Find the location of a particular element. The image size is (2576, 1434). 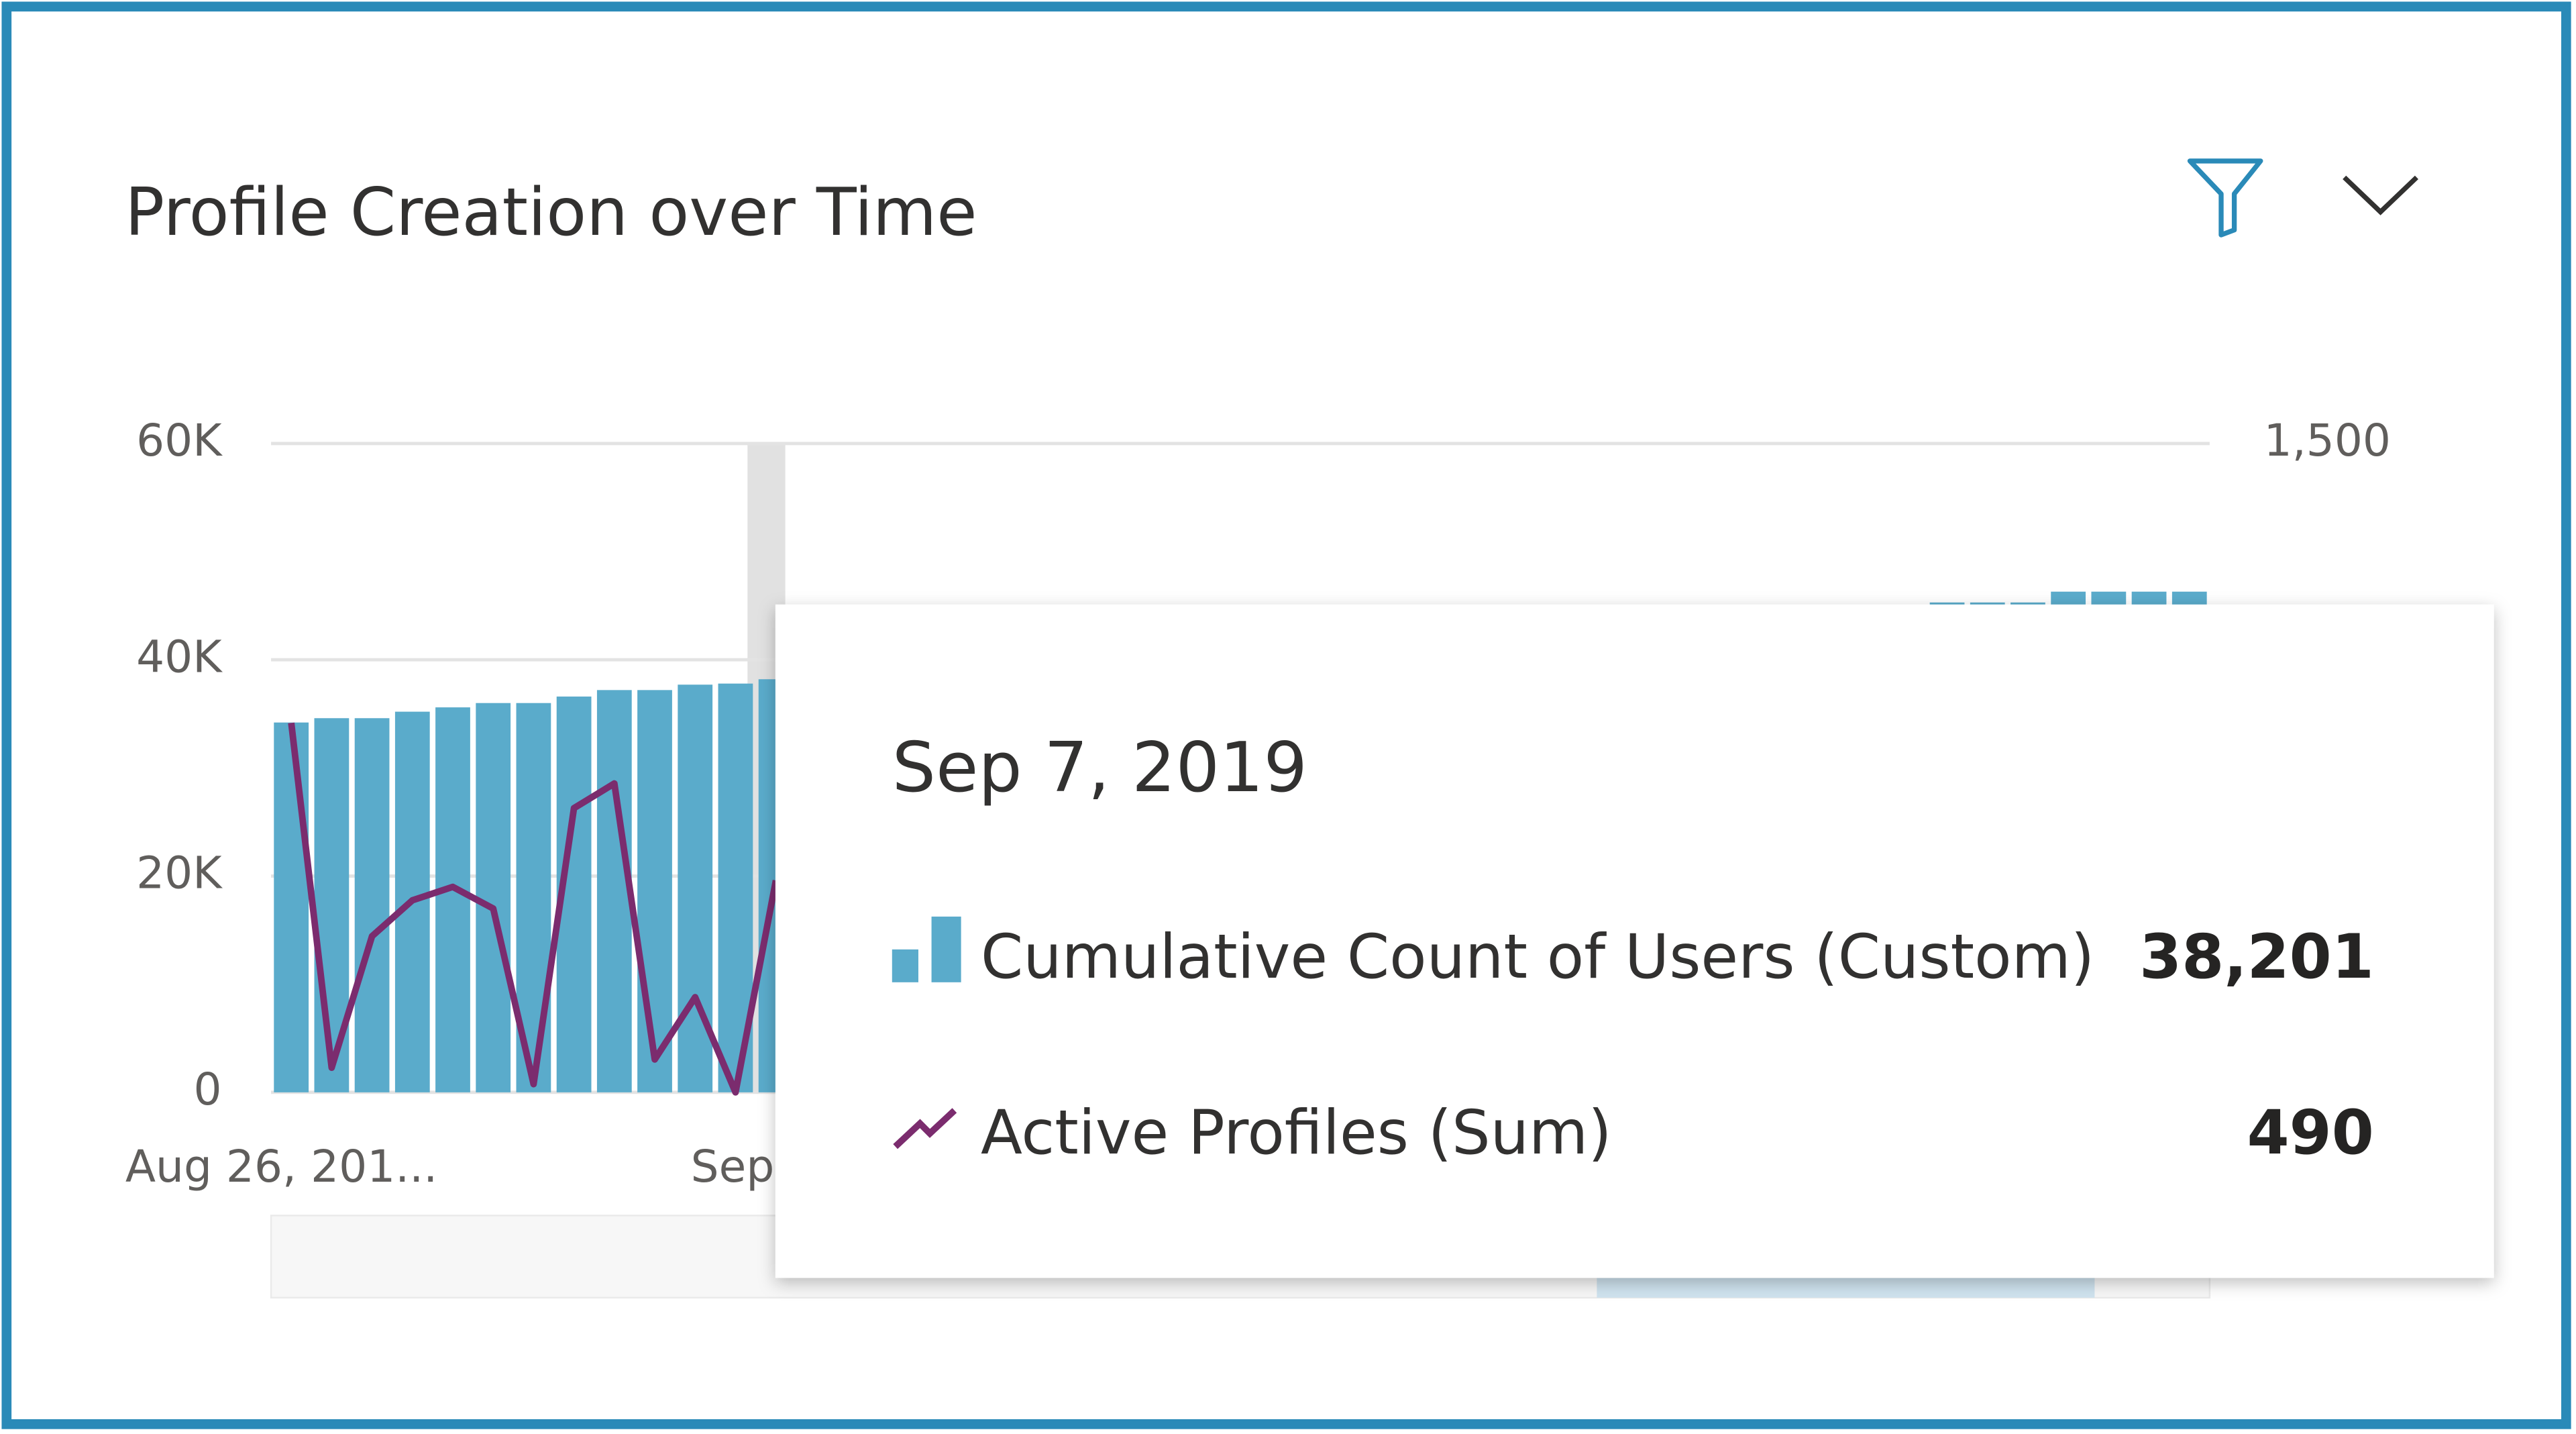

tooltip-series-name: Cumulative Count of Users (Custom) is located at coordinates (1537, 957).